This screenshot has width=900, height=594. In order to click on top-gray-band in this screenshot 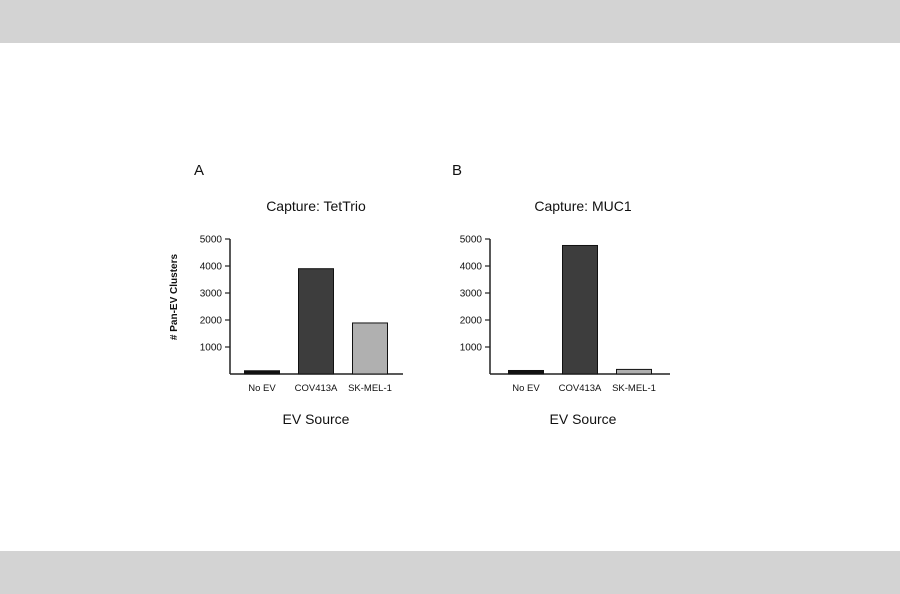, I will do `click(450, 21)`.